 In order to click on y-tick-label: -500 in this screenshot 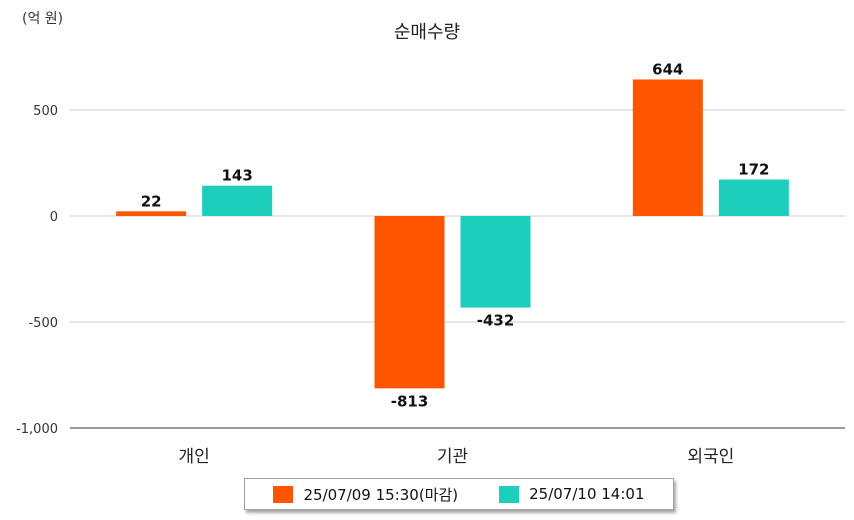, I will do `click(43, 323)`.